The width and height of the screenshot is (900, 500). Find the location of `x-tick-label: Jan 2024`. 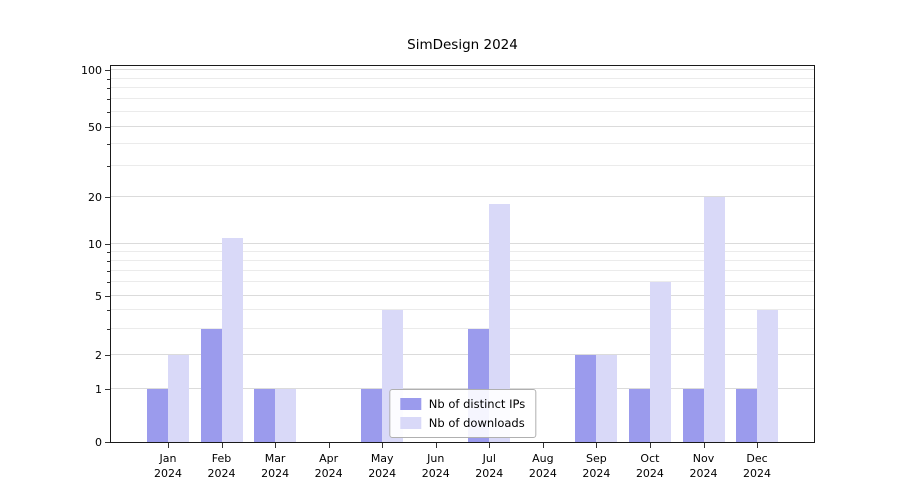

x-tick-label: Jan 2024 is located at coordinates (168, 466).